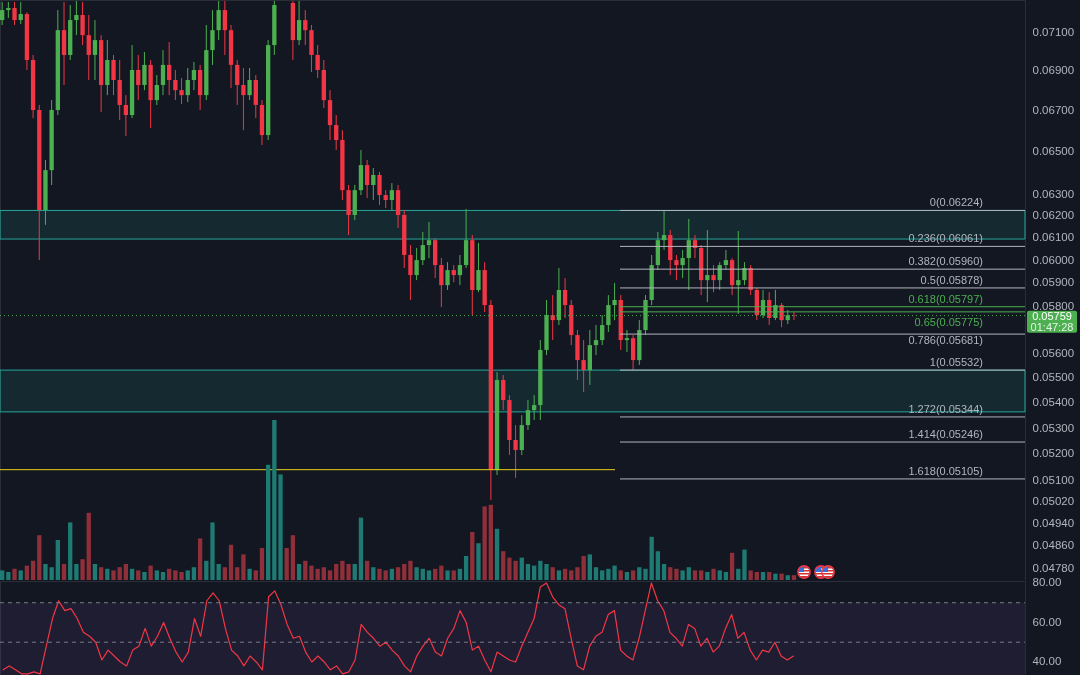 This screenshot has width=1080, height=675. I want to click on y-tick-label: 0.06700, so click(1053, 110).